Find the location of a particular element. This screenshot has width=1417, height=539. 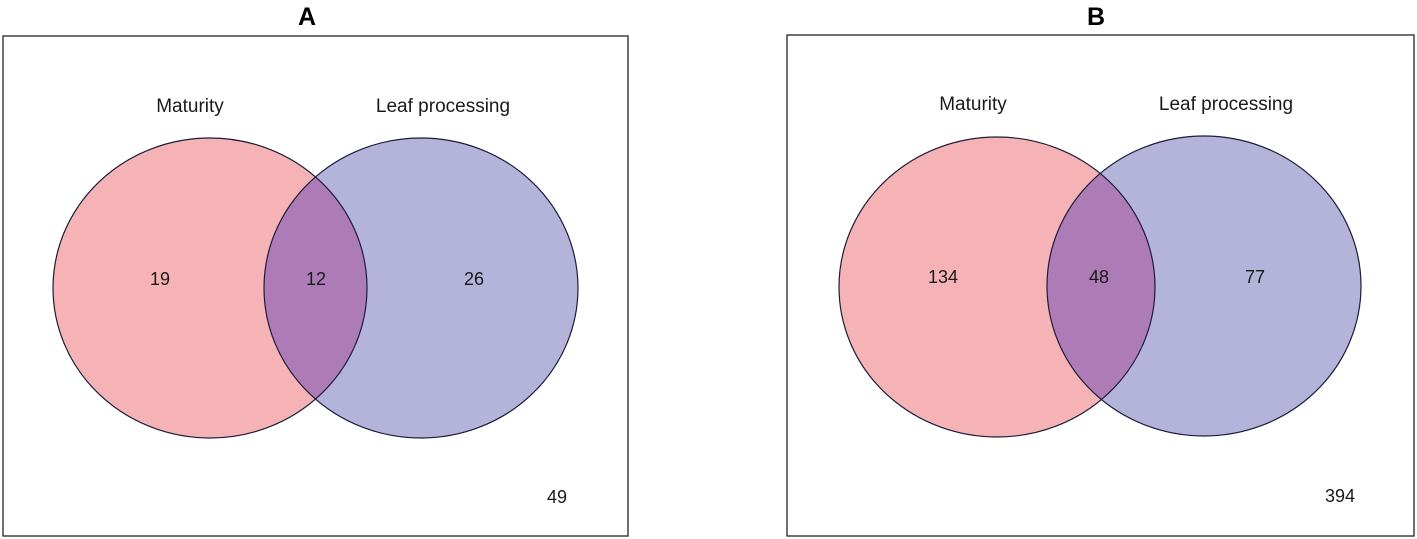

panel-b-leaf-processing-label: Leaf processing is located at coordinates (1226, 104).